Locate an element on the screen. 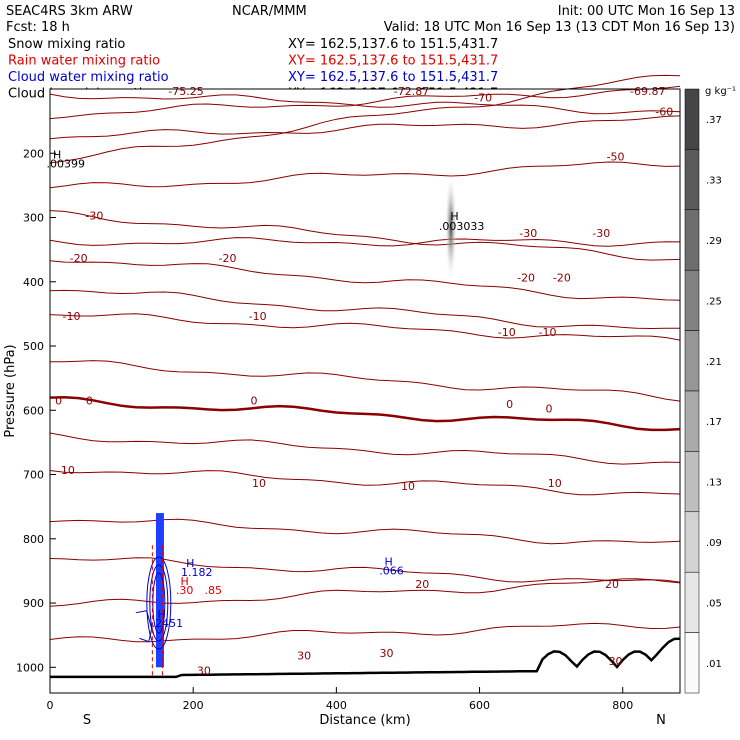 This screenshot has width=740, height=740. y-tick-label: 700 is located at coordinates (33, 475).